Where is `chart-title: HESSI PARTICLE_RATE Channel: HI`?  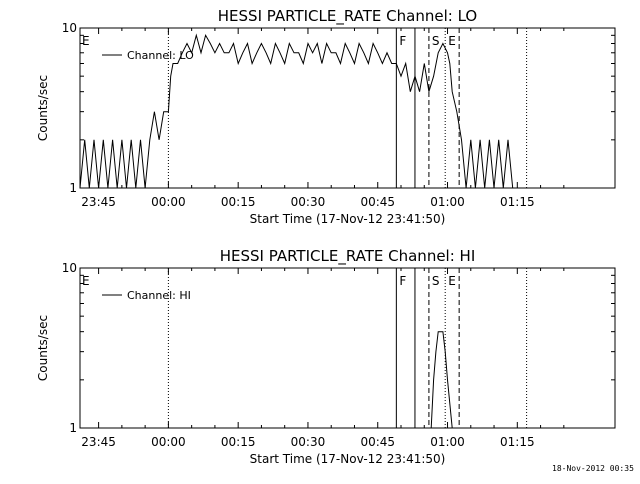
chart-title: HESSI PARTICLE_RATE Channel: HI is located at coordinates (348, 256).